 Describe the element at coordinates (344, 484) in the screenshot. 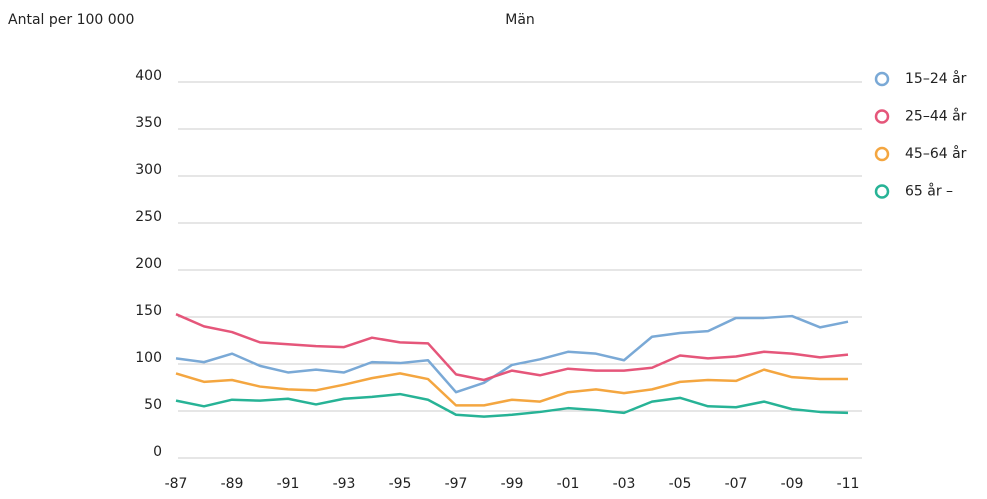

I see `x-tick-label: -93` at that location.